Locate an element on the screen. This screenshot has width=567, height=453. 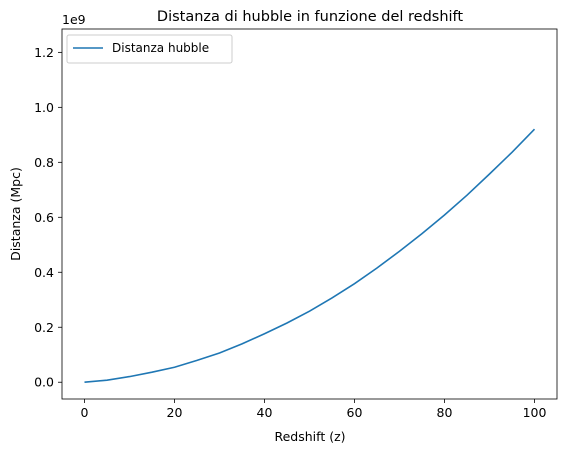
y-axis: 0.0 0.2 0.4 0.6 0.8 1.0 1.2 is located at coordinates (48, 217).